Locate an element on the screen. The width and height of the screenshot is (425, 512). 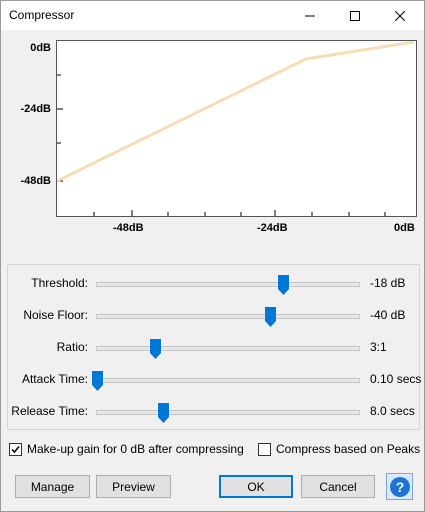
minimize-button is located at coordinates (309, 15).